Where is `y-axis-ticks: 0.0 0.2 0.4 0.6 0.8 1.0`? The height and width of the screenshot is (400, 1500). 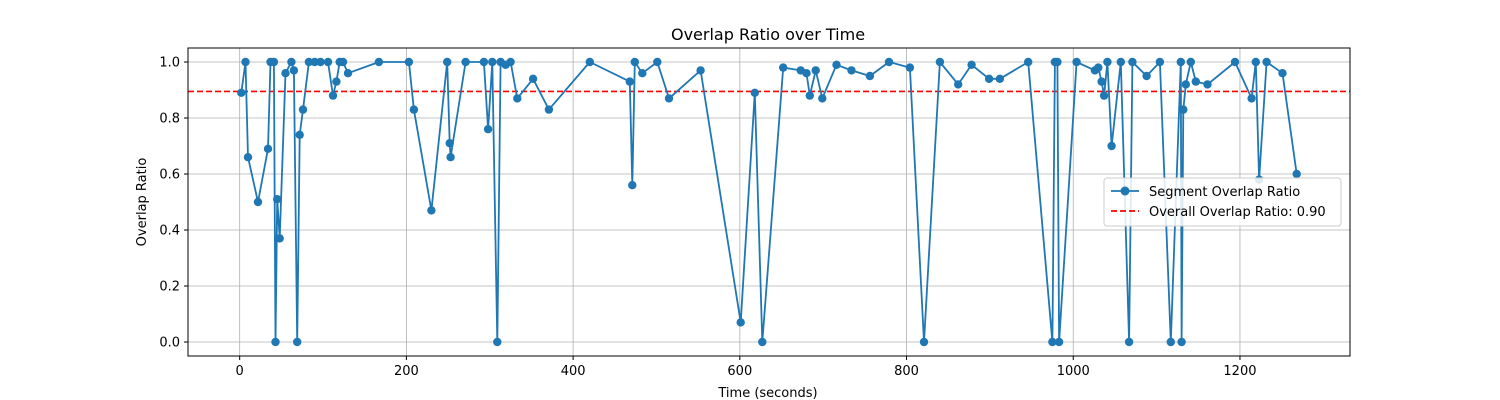
y-axis-ticks: 0.0 0.2 0.4 0.6 0.8 1.0 is located at coordinates (173, 203).